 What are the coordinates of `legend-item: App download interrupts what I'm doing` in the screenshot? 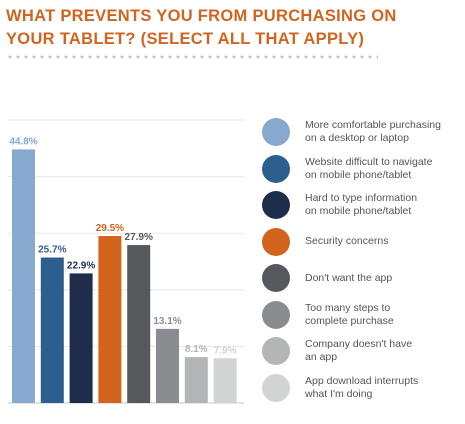 It's located at (362, 388).